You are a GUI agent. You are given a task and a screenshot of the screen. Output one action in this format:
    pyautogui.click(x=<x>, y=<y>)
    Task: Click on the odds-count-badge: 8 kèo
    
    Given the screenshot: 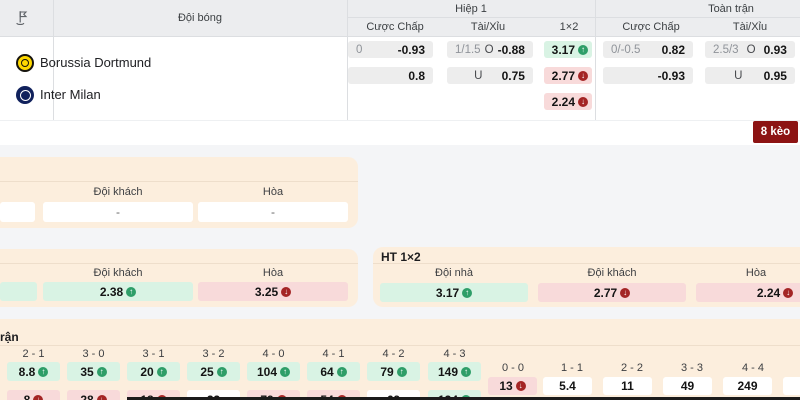 What is the action you would take?
    pyautogui.click(x=775, y=132)
    